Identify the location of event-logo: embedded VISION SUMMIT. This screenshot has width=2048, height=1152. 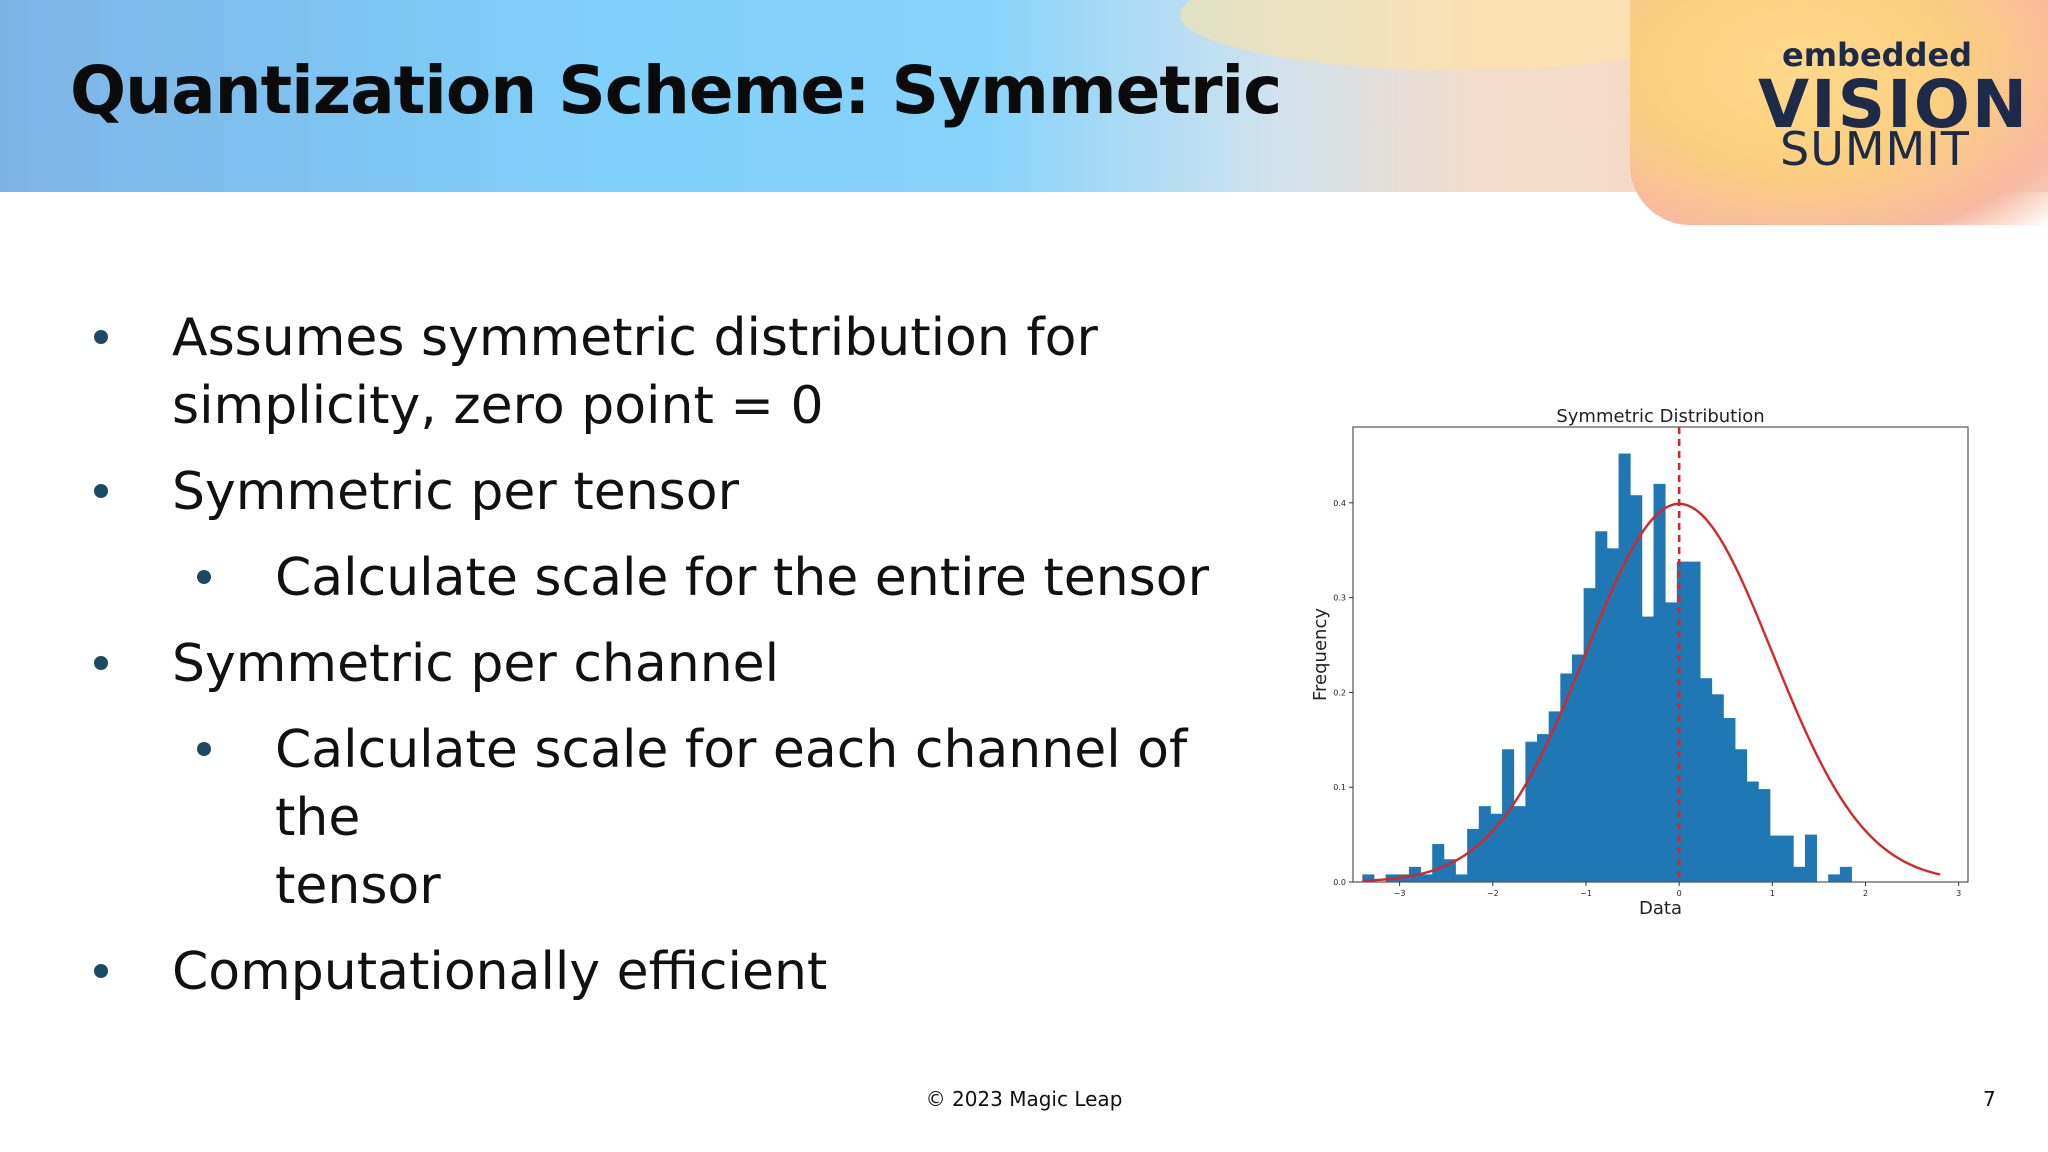
(1888, 106).